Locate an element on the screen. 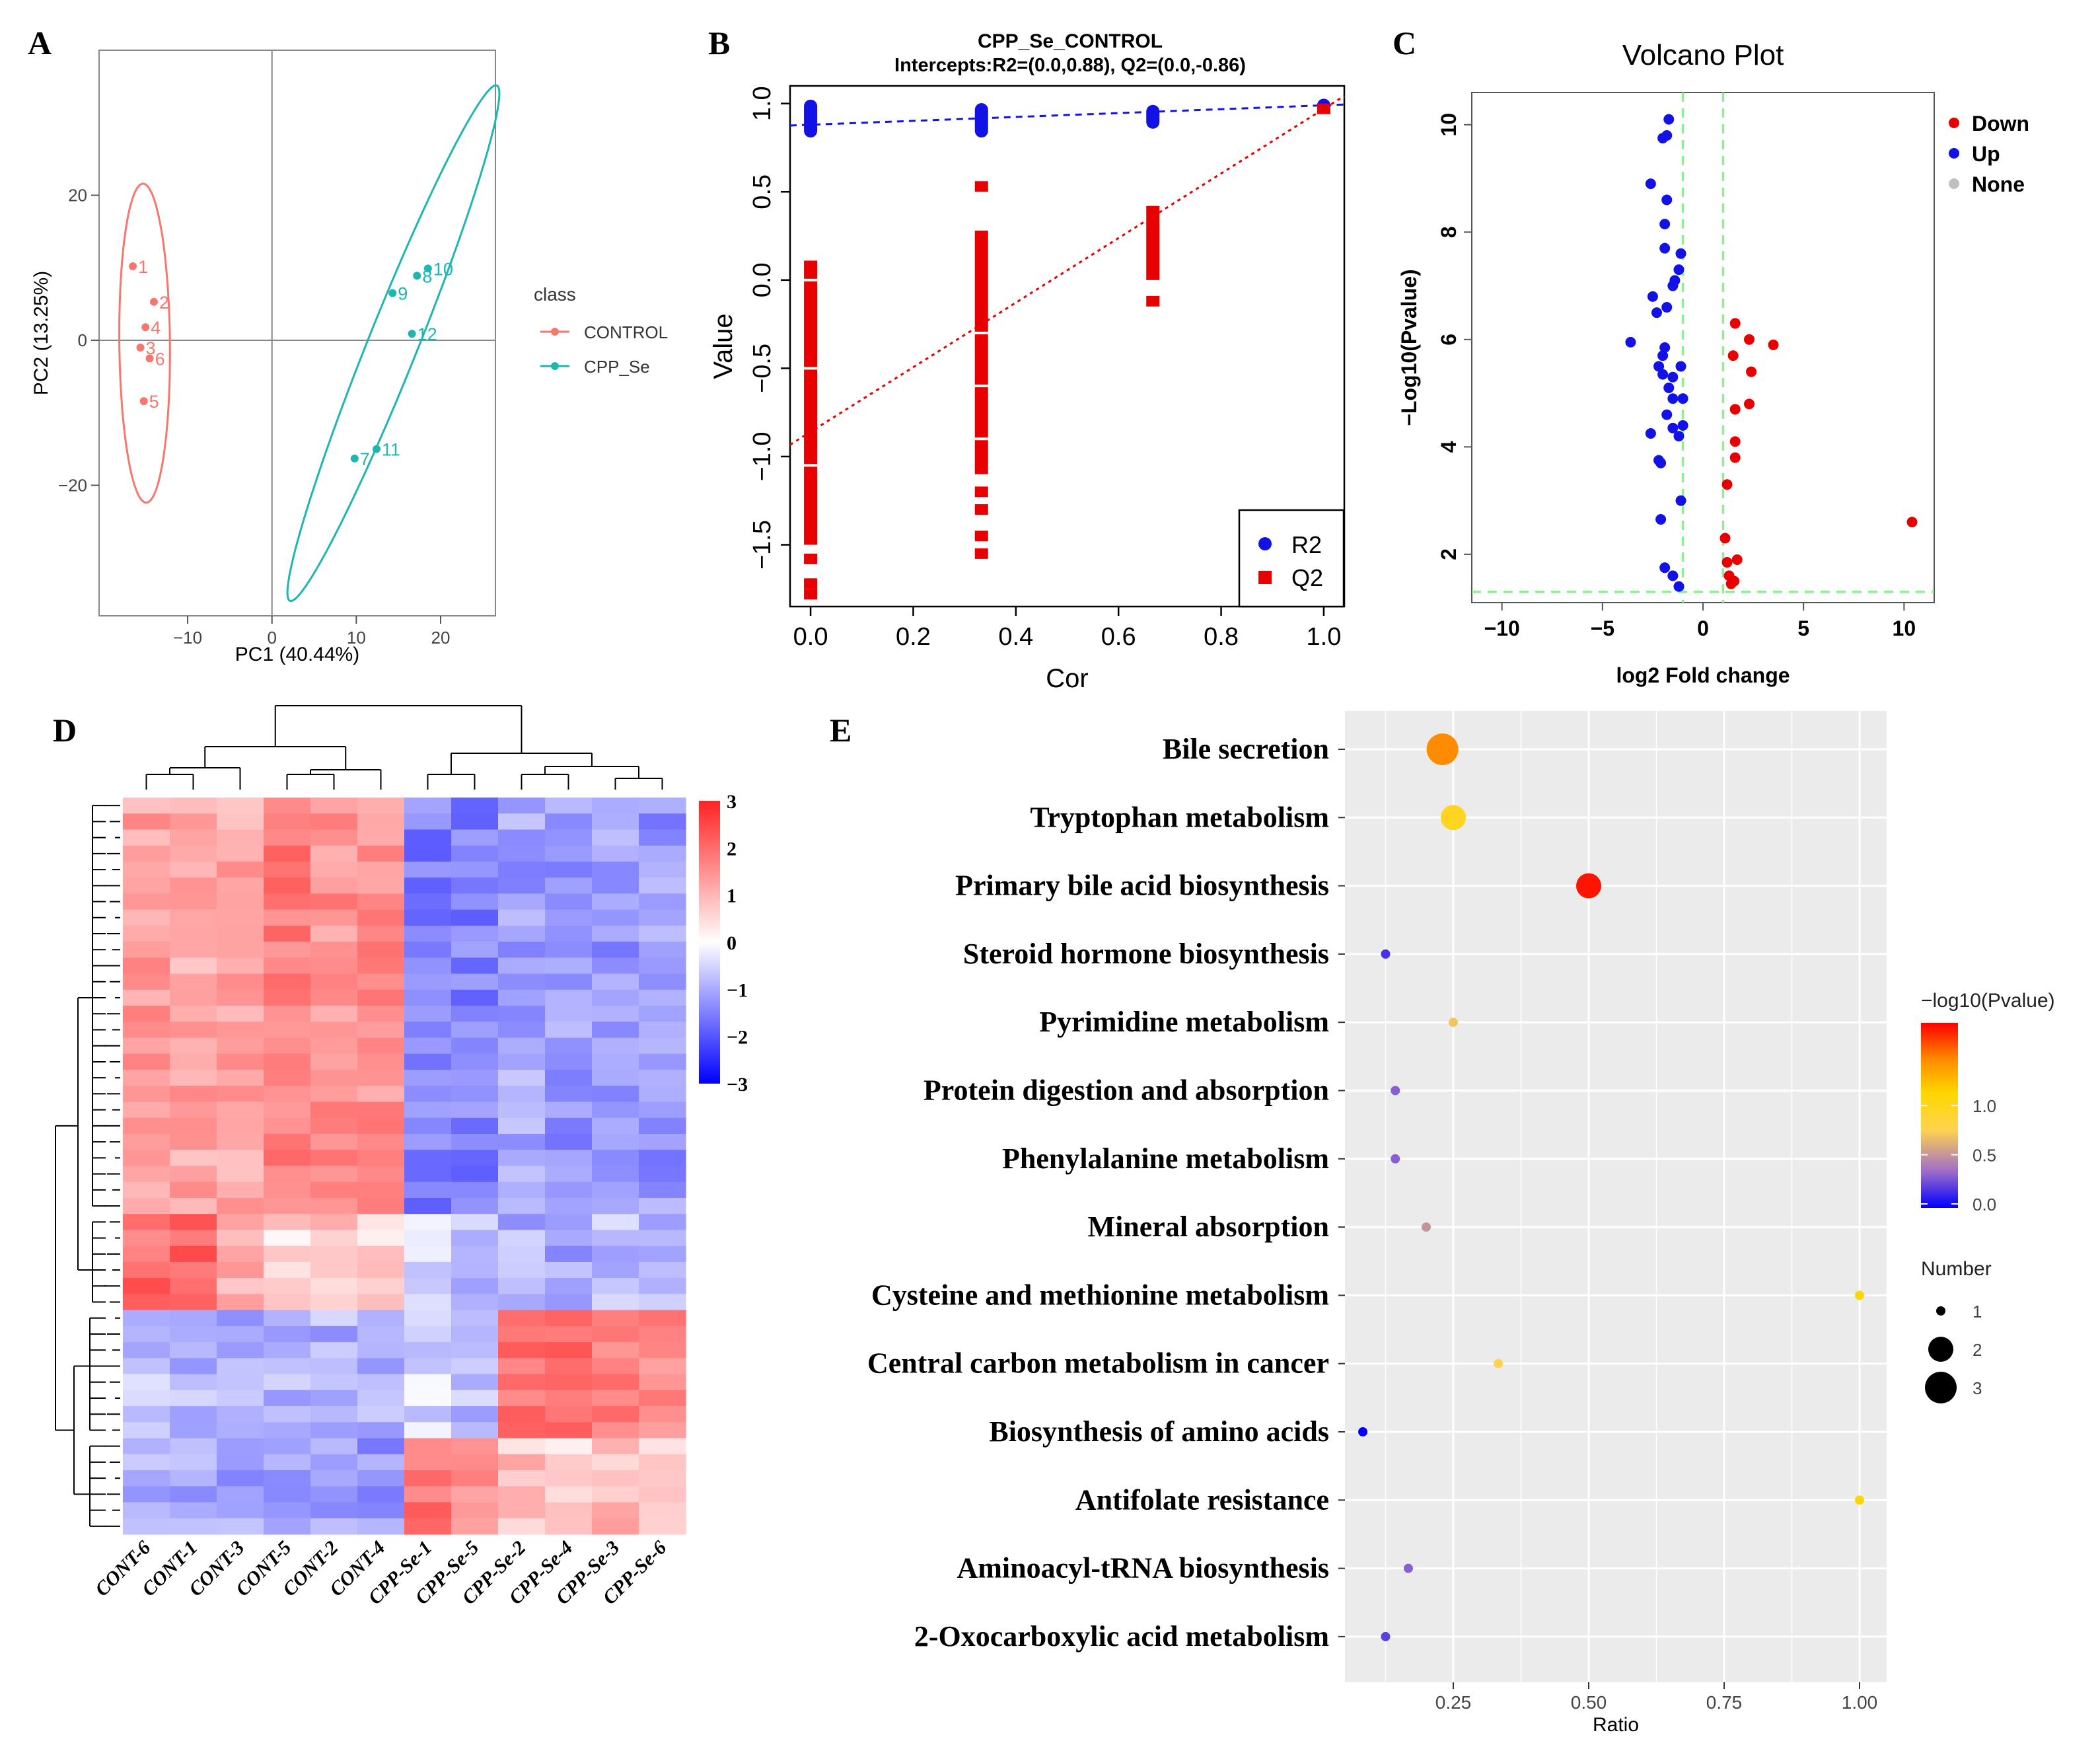 This screenshot has height=1749, width=2100. permutation-point-q2 is located at coordinates (811, 584).